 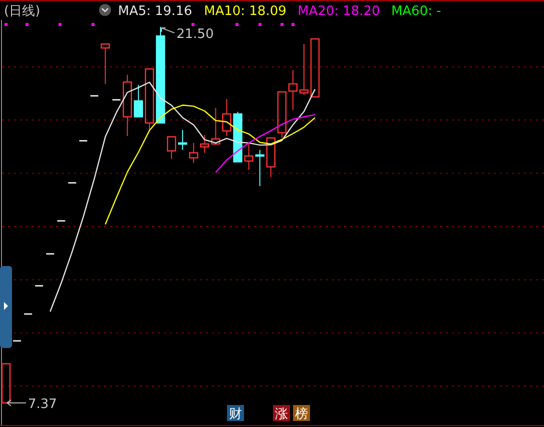 I want to click on text: MA20: 18.20, so click(x=339, y=11).